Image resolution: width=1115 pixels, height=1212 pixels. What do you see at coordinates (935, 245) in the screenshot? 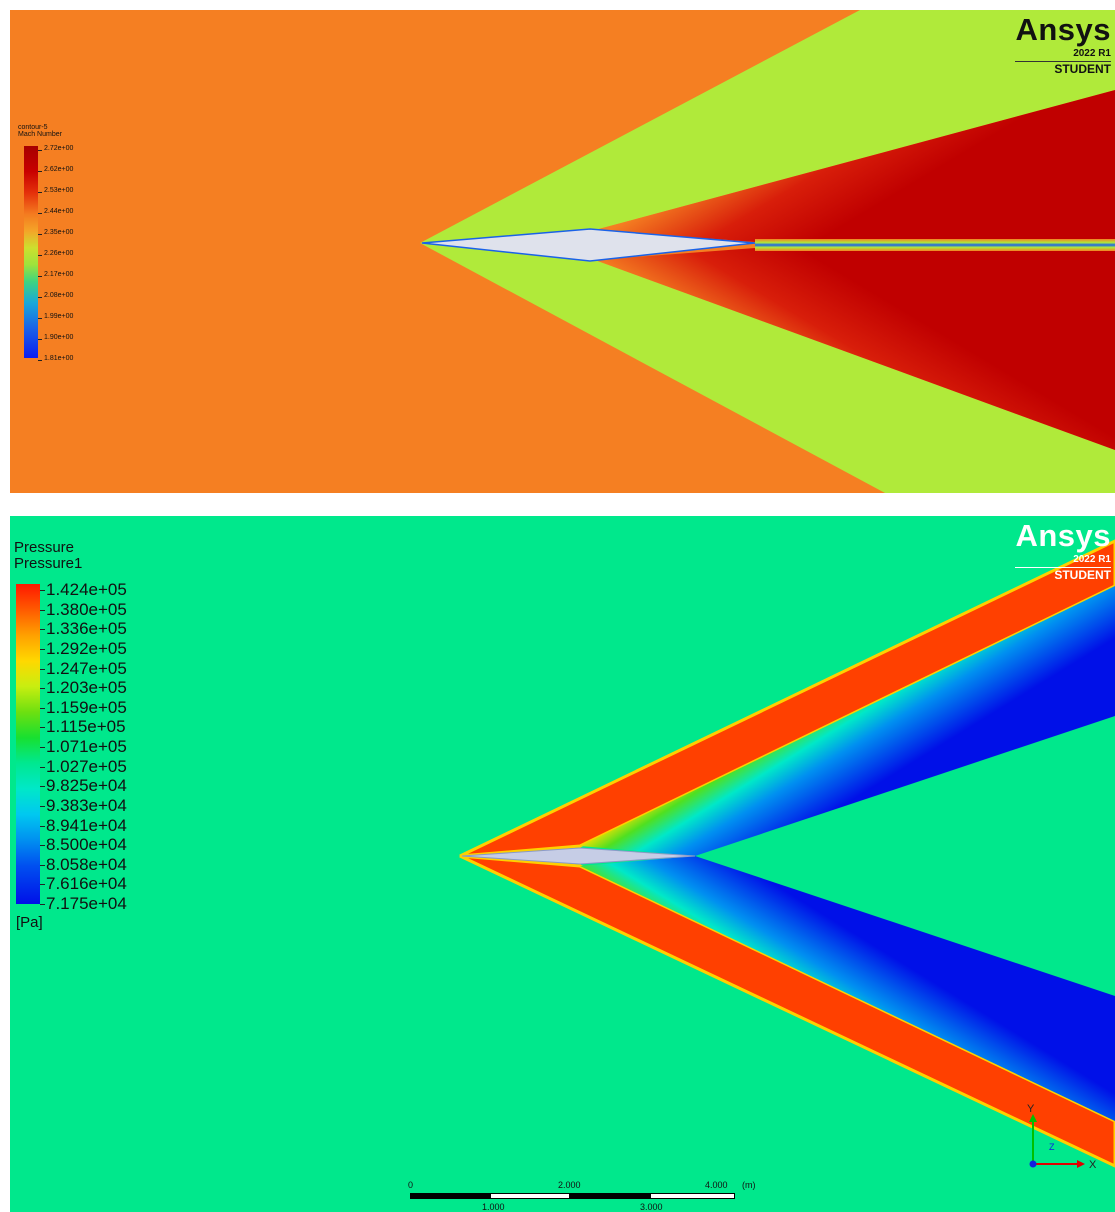
I see `mach-wake` at bounding box center [935, 245].